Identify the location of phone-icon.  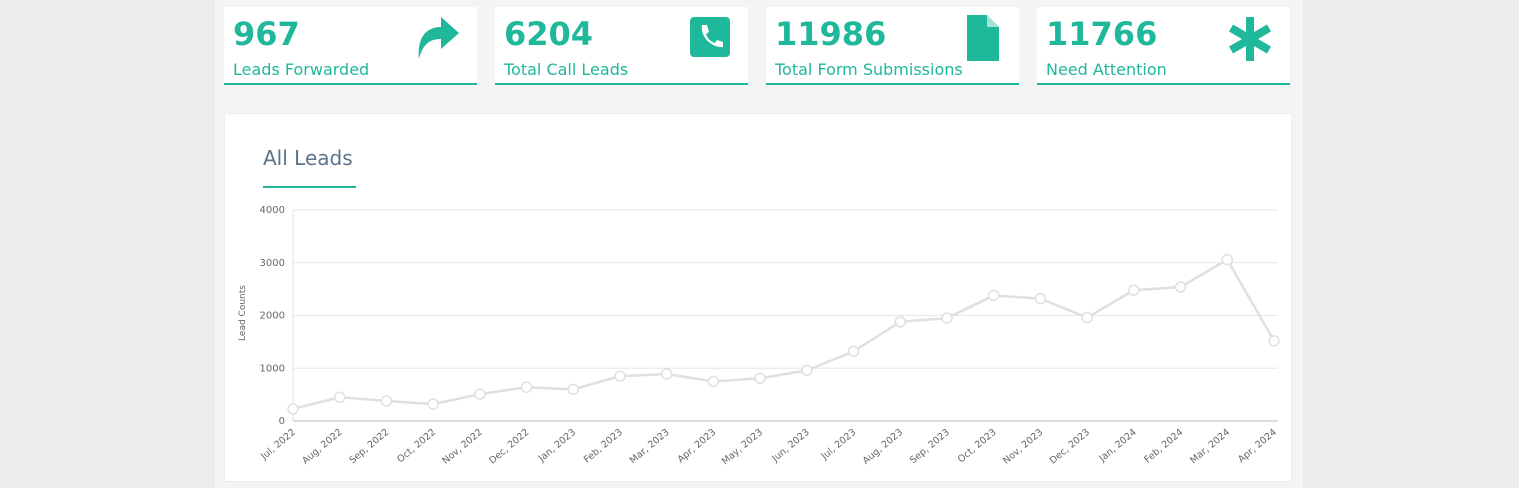
(710, 37).